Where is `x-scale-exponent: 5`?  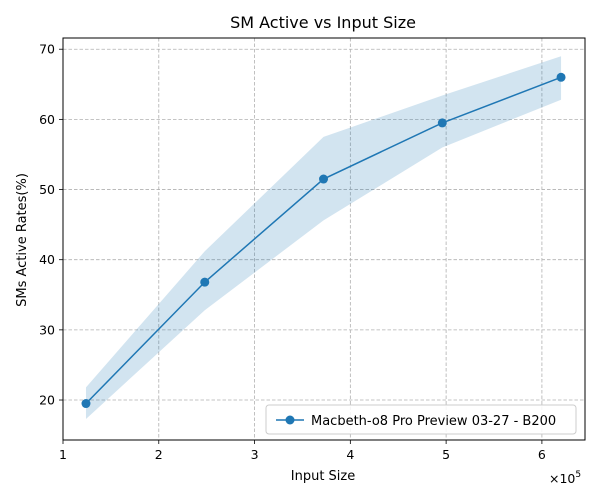
x-scale-exponent: 5 is located at coordinates (578, 475).